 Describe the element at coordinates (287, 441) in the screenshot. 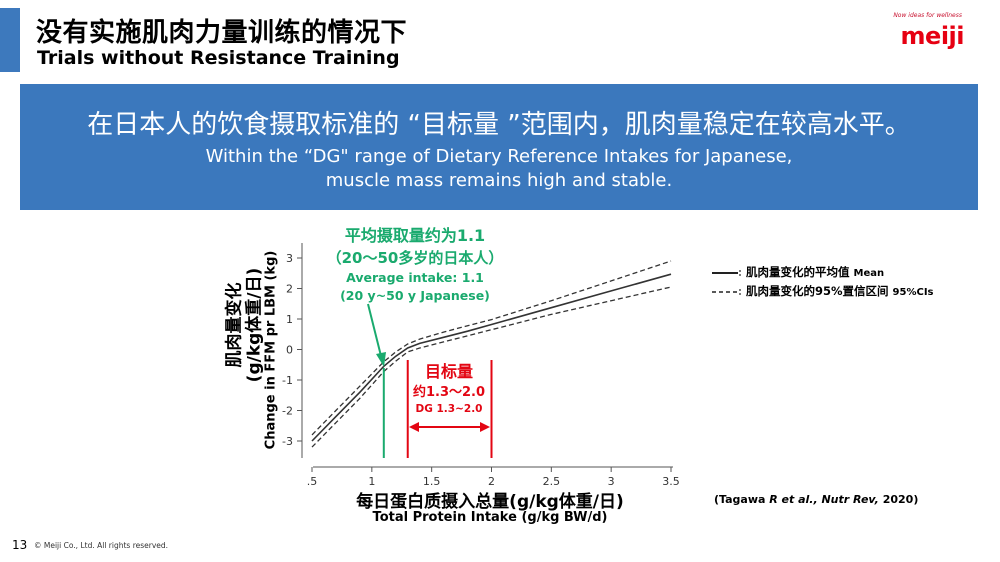

I see `y-tick-label: -3` at that location.